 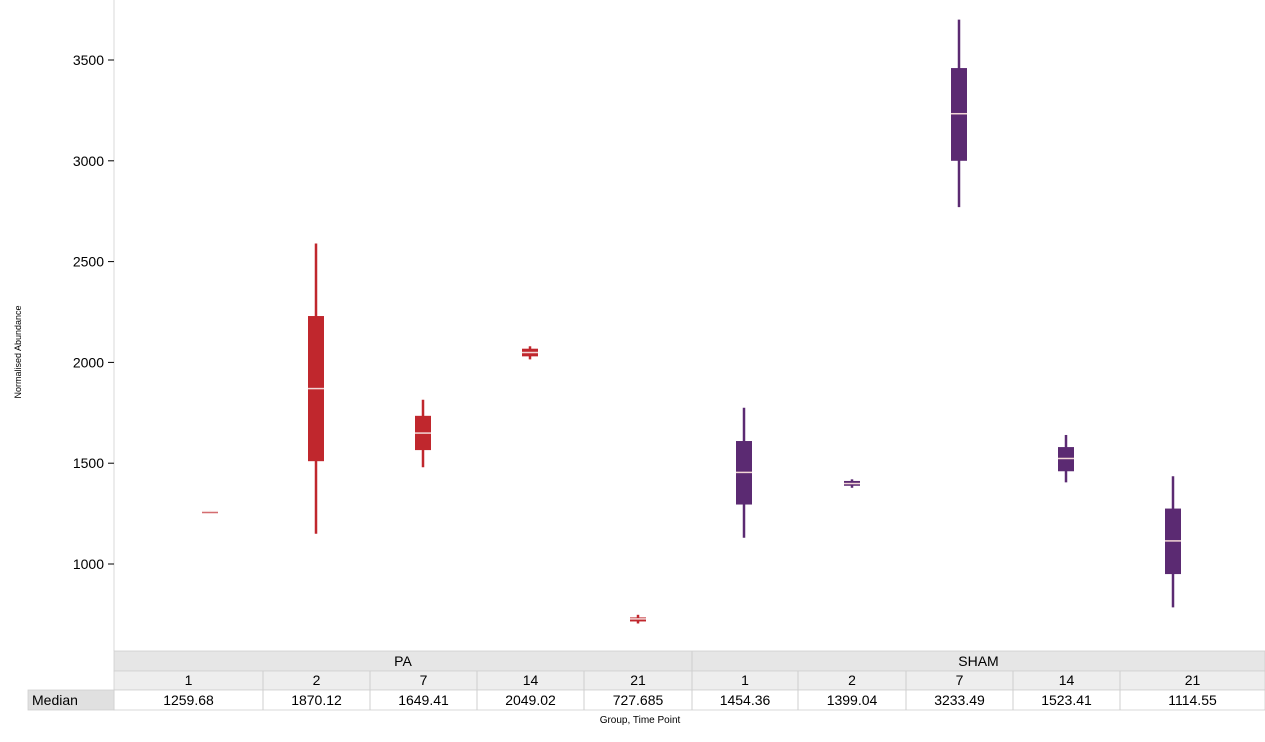 I want to click on median-row-label: Median, so click(x=55, y=700).